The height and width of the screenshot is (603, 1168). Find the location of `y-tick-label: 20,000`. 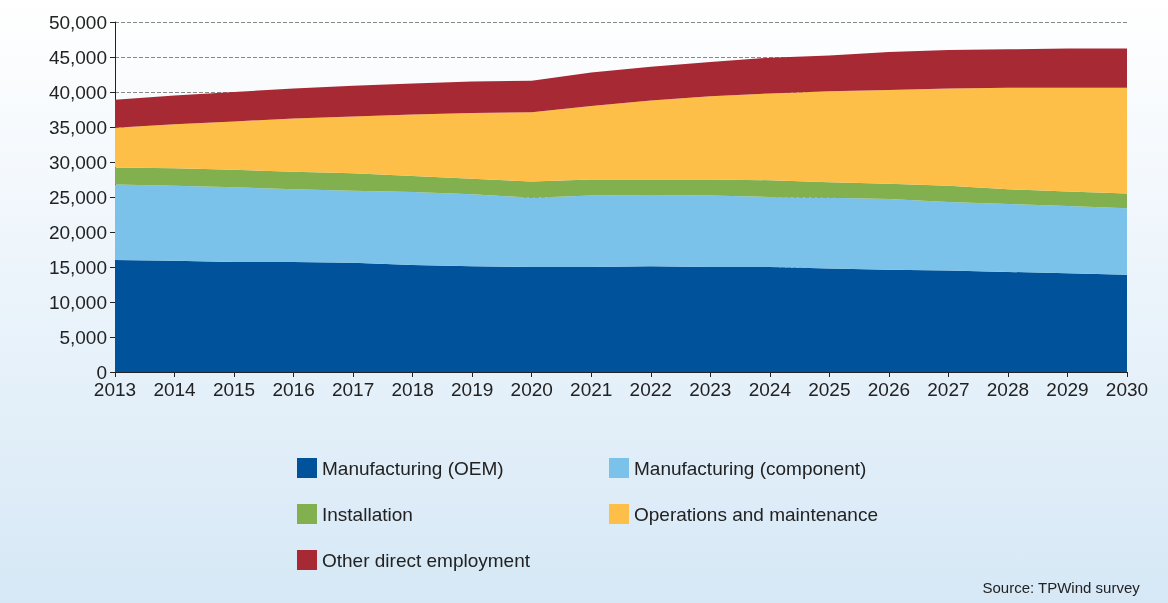

y-tick-label: 20,000 is located at coordinates (77, 232).